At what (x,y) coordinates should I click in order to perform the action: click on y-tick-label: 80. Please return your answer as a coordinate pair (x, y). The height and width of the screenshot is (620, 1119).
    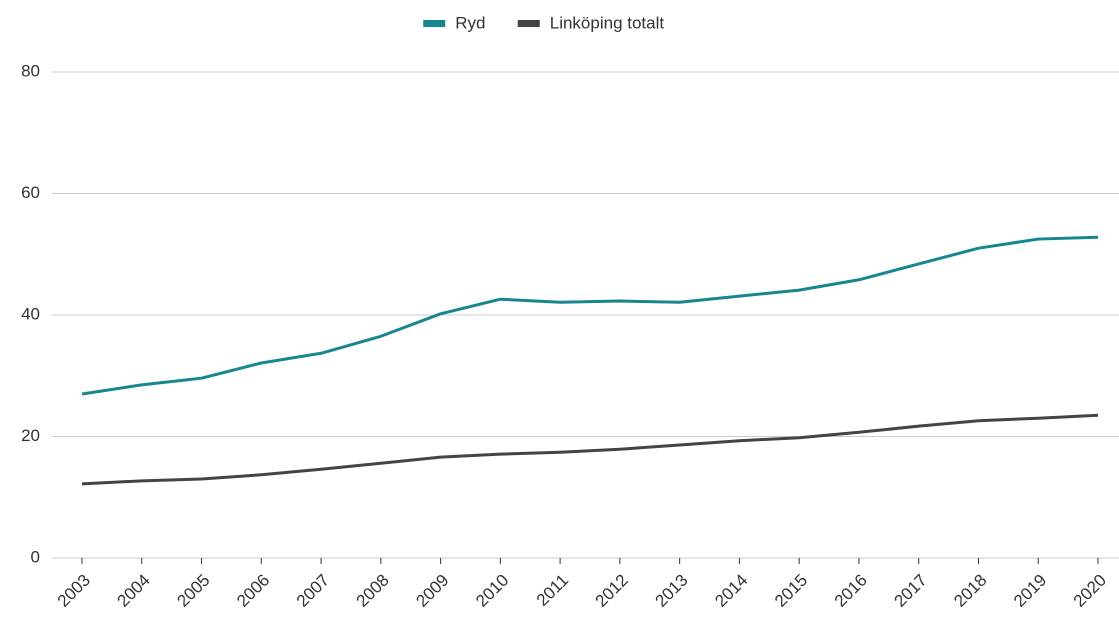
    Looking at the image, I should click on (30, 70).